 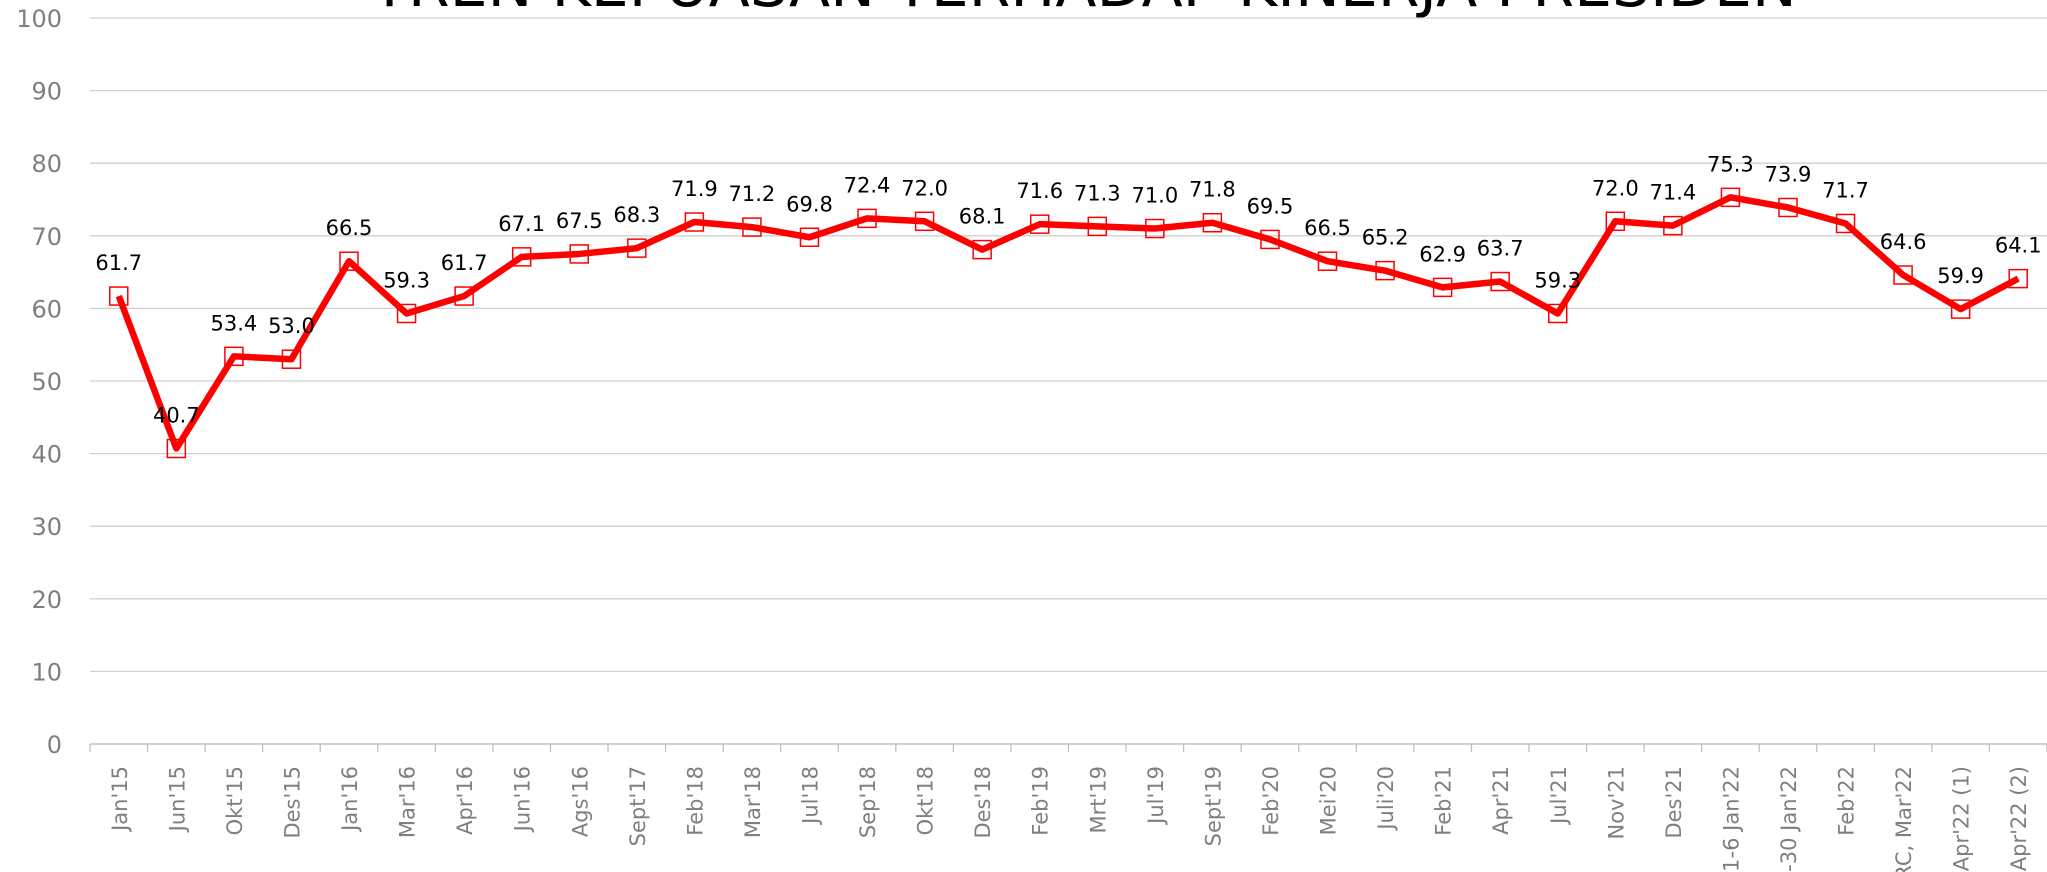 I want to click on x-tick-label: Sept'17, so click(x=638, y=806).